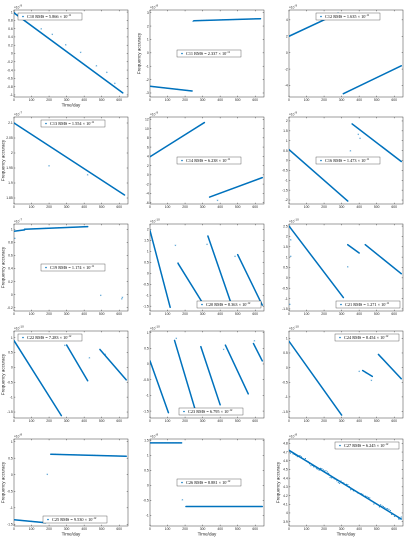 The height and width of the screenshot is (550, 415). Describe the element at coordinates (11, 508) in the screenshot. I see `y-tick-label: -1` at that location.